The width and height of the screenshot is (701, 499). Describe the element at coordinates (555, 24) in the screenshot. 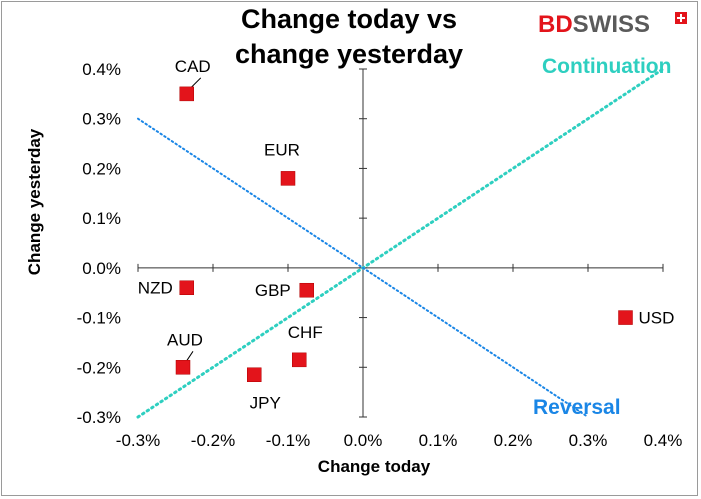

I see `logo-bd: BD` at that location.